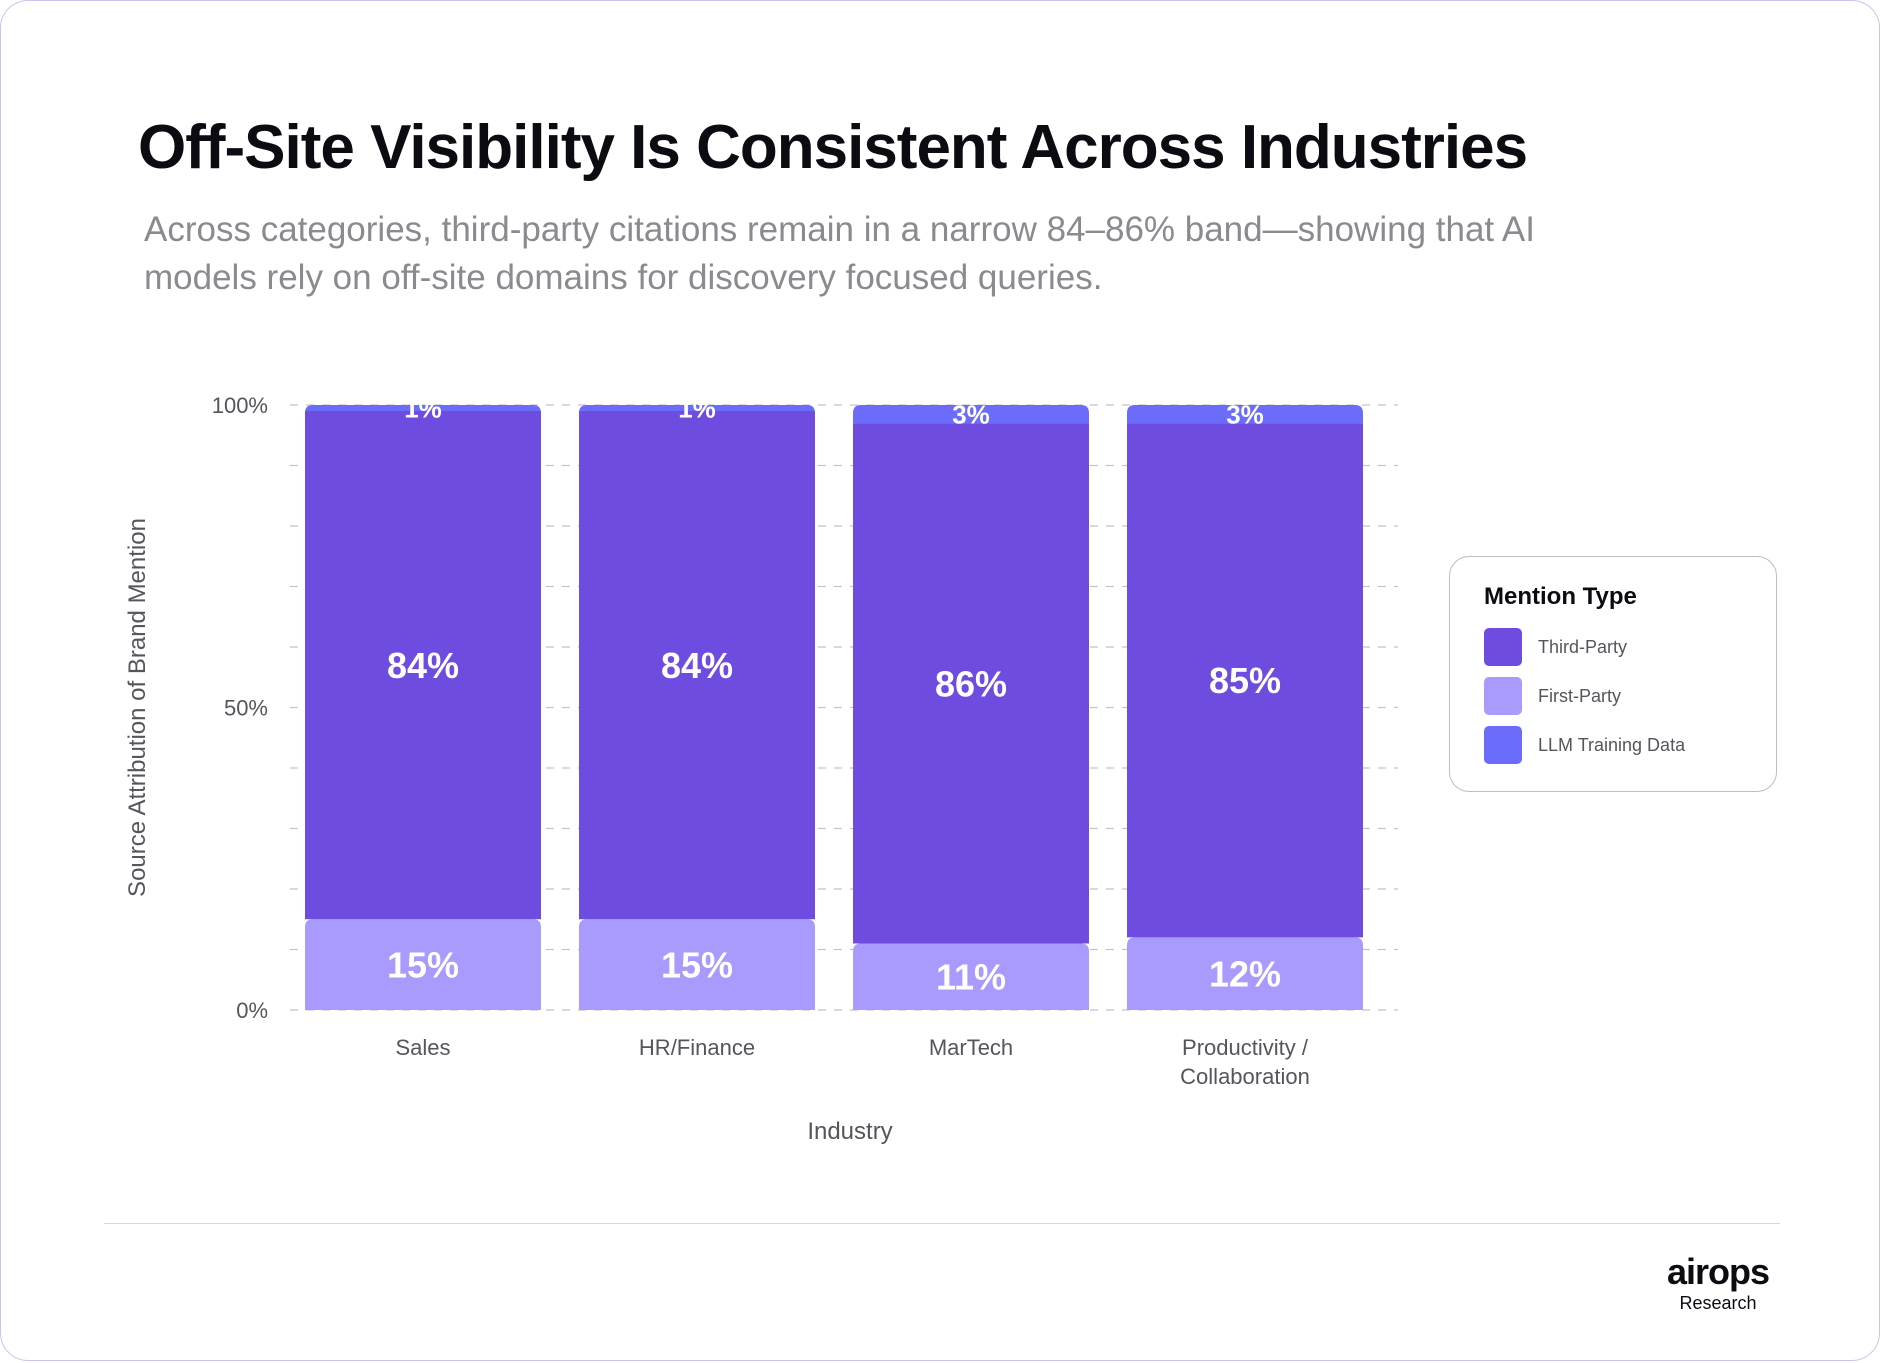  What do you see at coordinates (422, 1047) in the screenshot?
I see `x-tick-label: Sales` at bounding box center [422, 1047].